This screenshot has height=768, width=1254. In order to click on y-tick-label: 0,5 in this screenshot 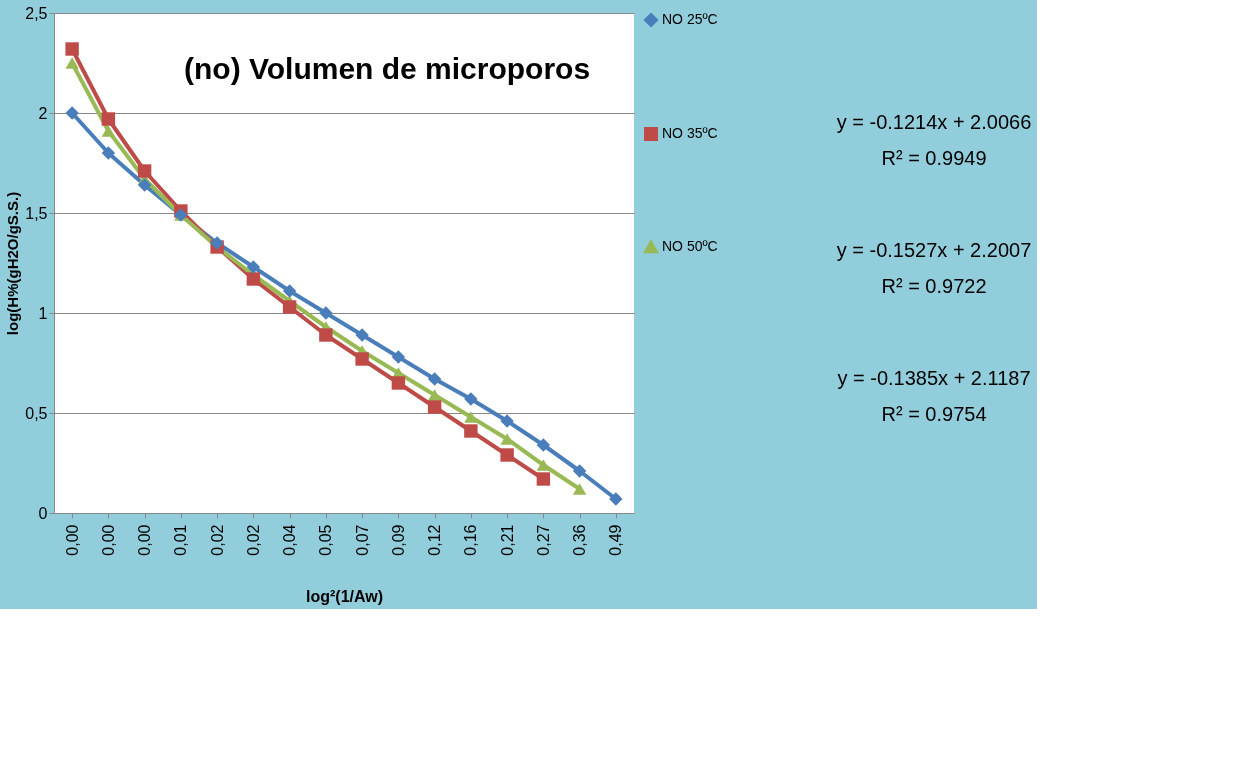, I will do `click(36, 413)`.